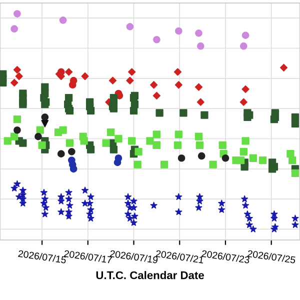 This screenshot has width=300, height=300. I want to click on x-tick-label: 2026/07/21, so click(180, 257).